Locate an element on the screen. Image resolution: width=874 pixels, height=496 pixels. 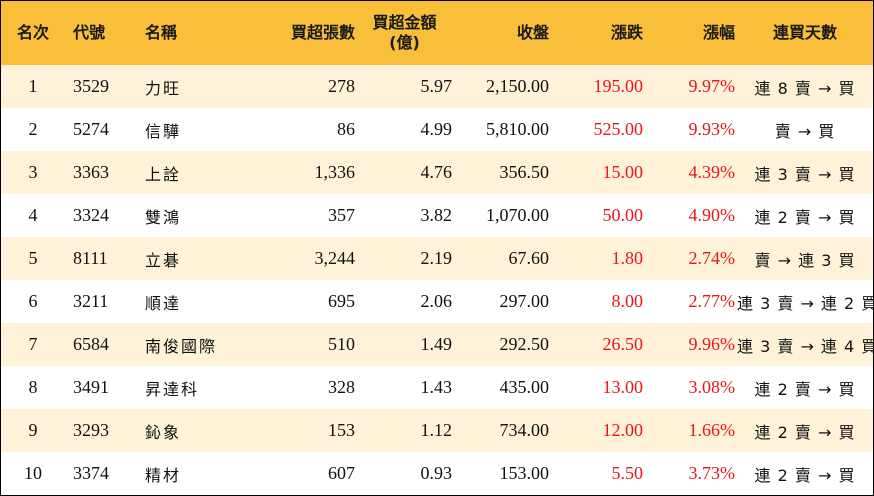
name-cell: 力旺 is located at coordinates (163, 88).